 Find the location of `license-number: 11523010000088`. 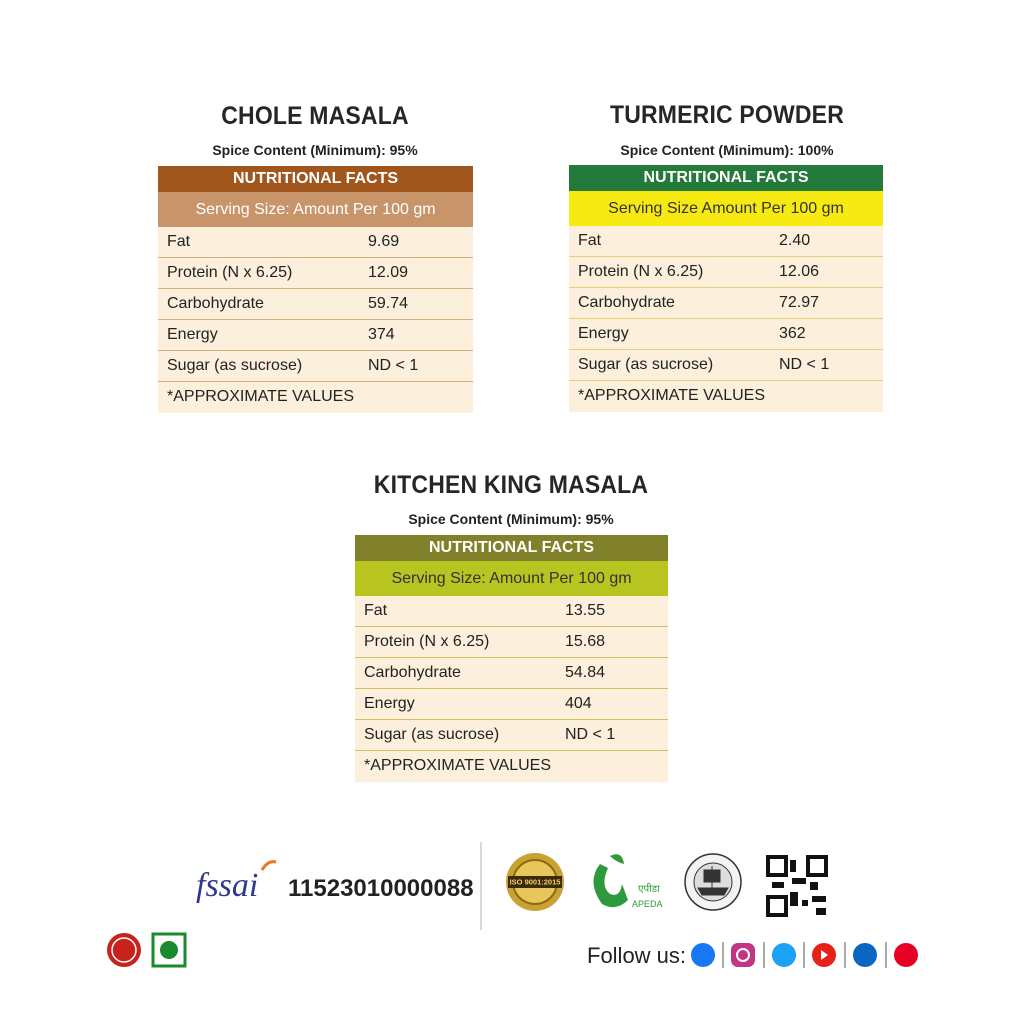

license-number: 11523010000088 is located at coordinates (381, 888).